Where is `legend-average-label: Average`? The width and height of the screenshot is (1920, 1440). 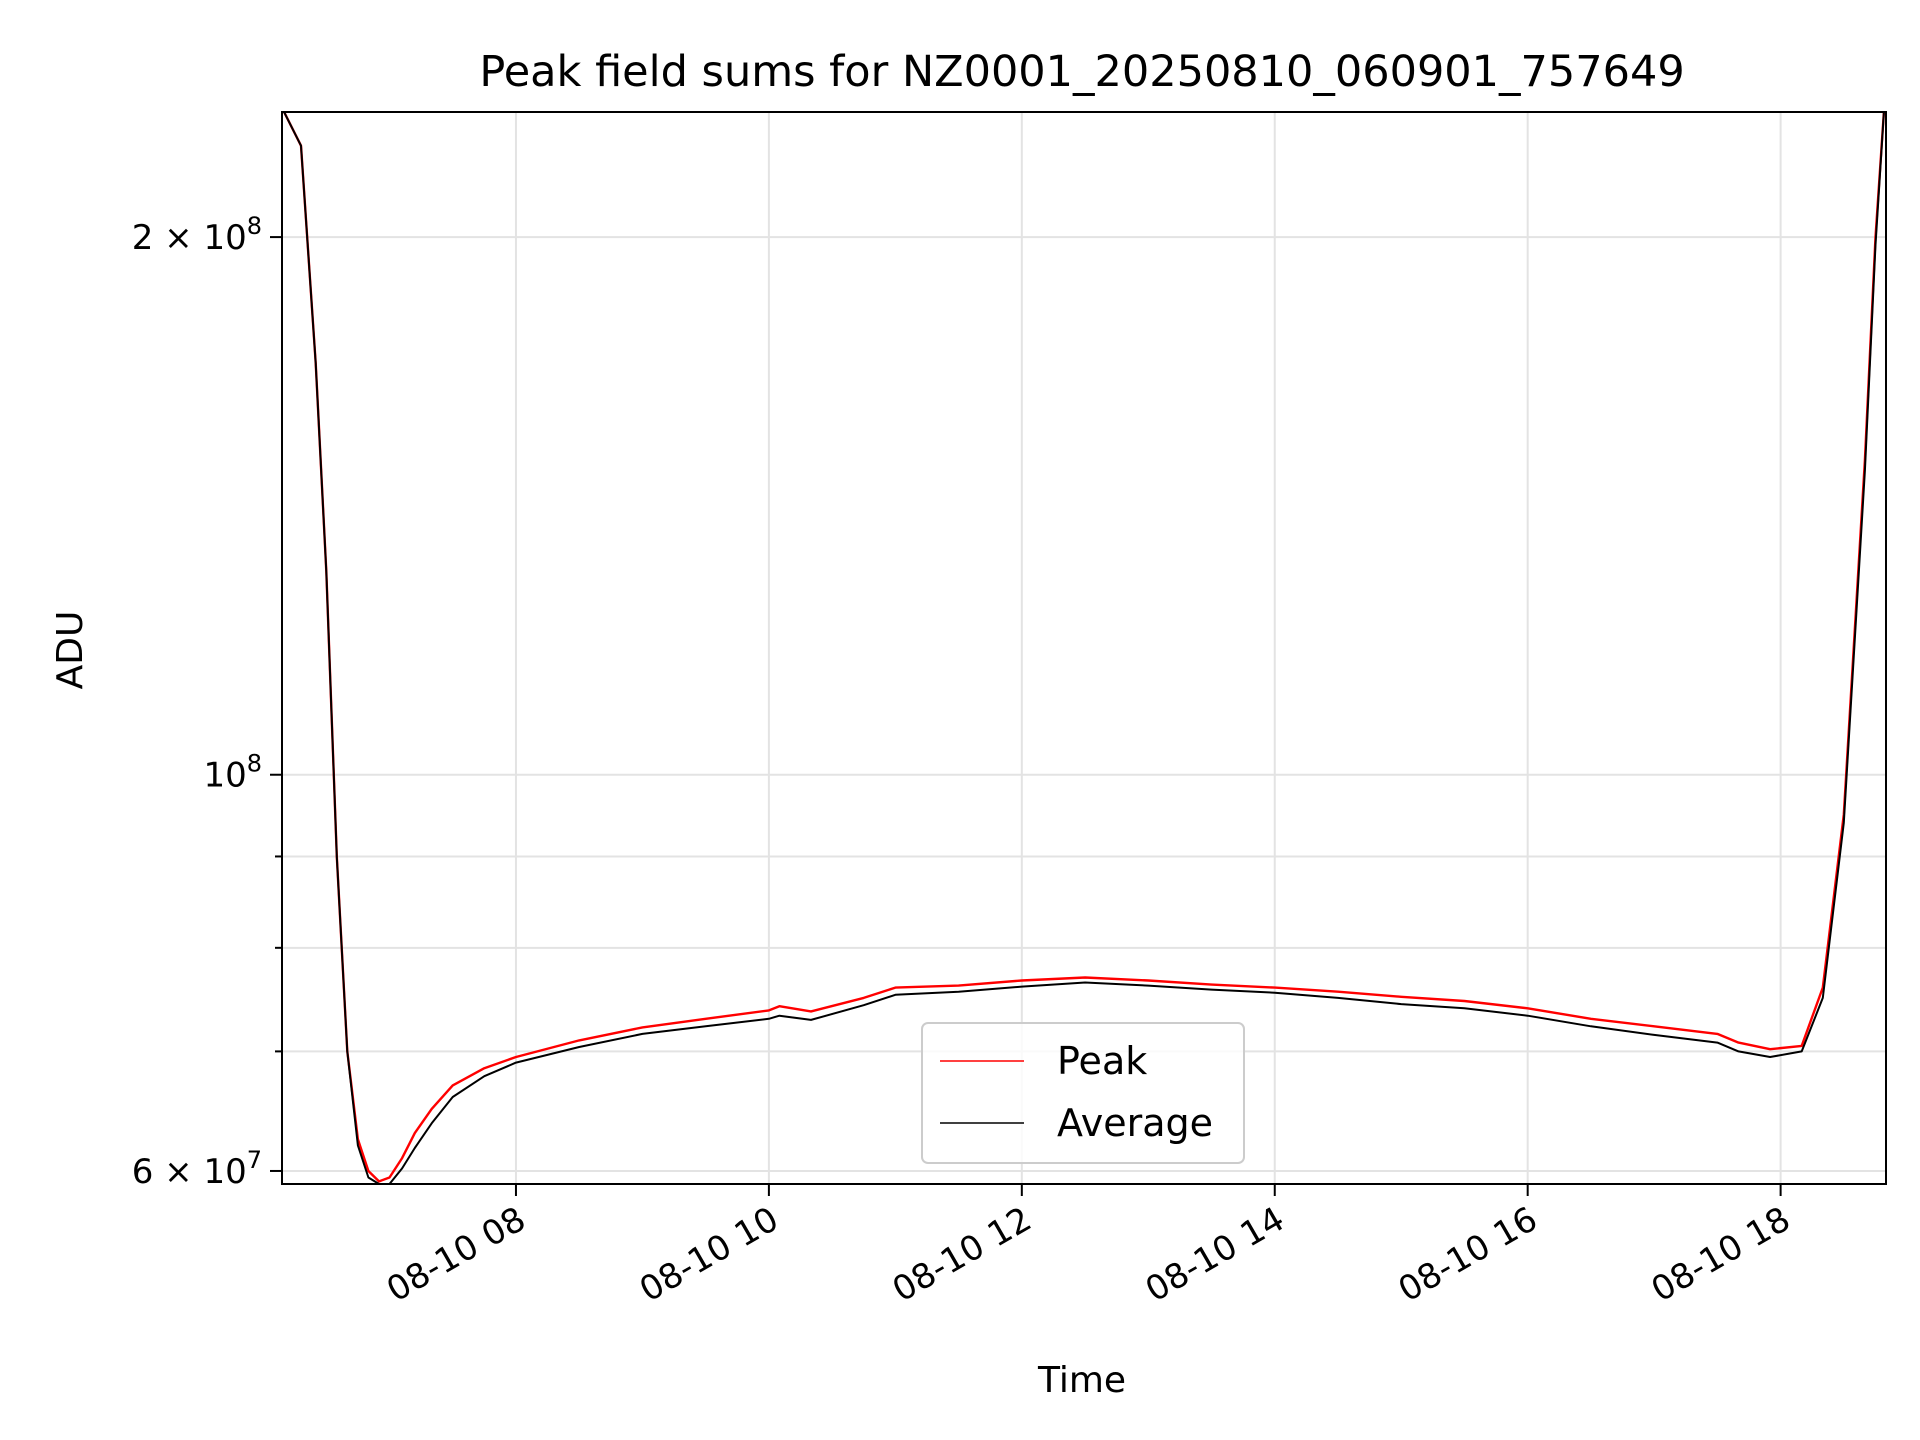 legend-average-label: Average is located at coordinates (1135, 1123).